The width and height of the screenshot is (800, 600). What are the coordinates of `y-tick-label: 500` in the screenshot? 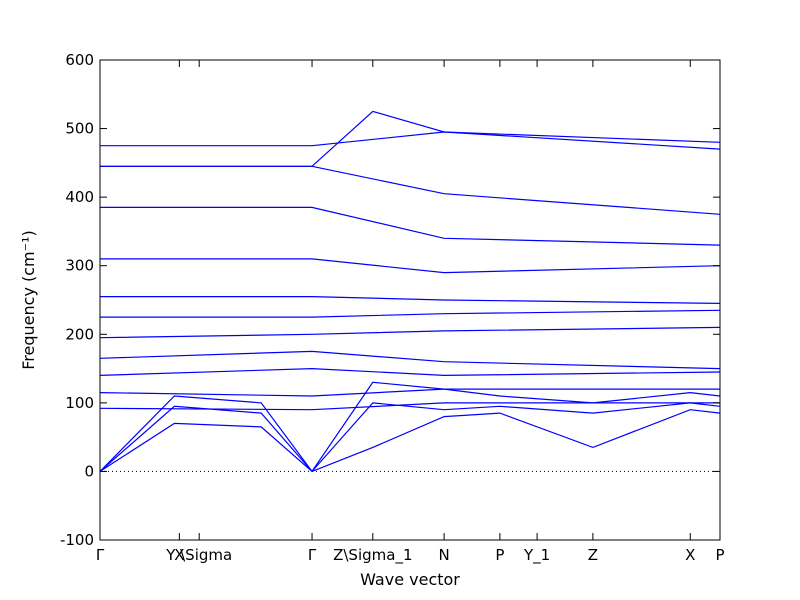 It's located at (79, 129).